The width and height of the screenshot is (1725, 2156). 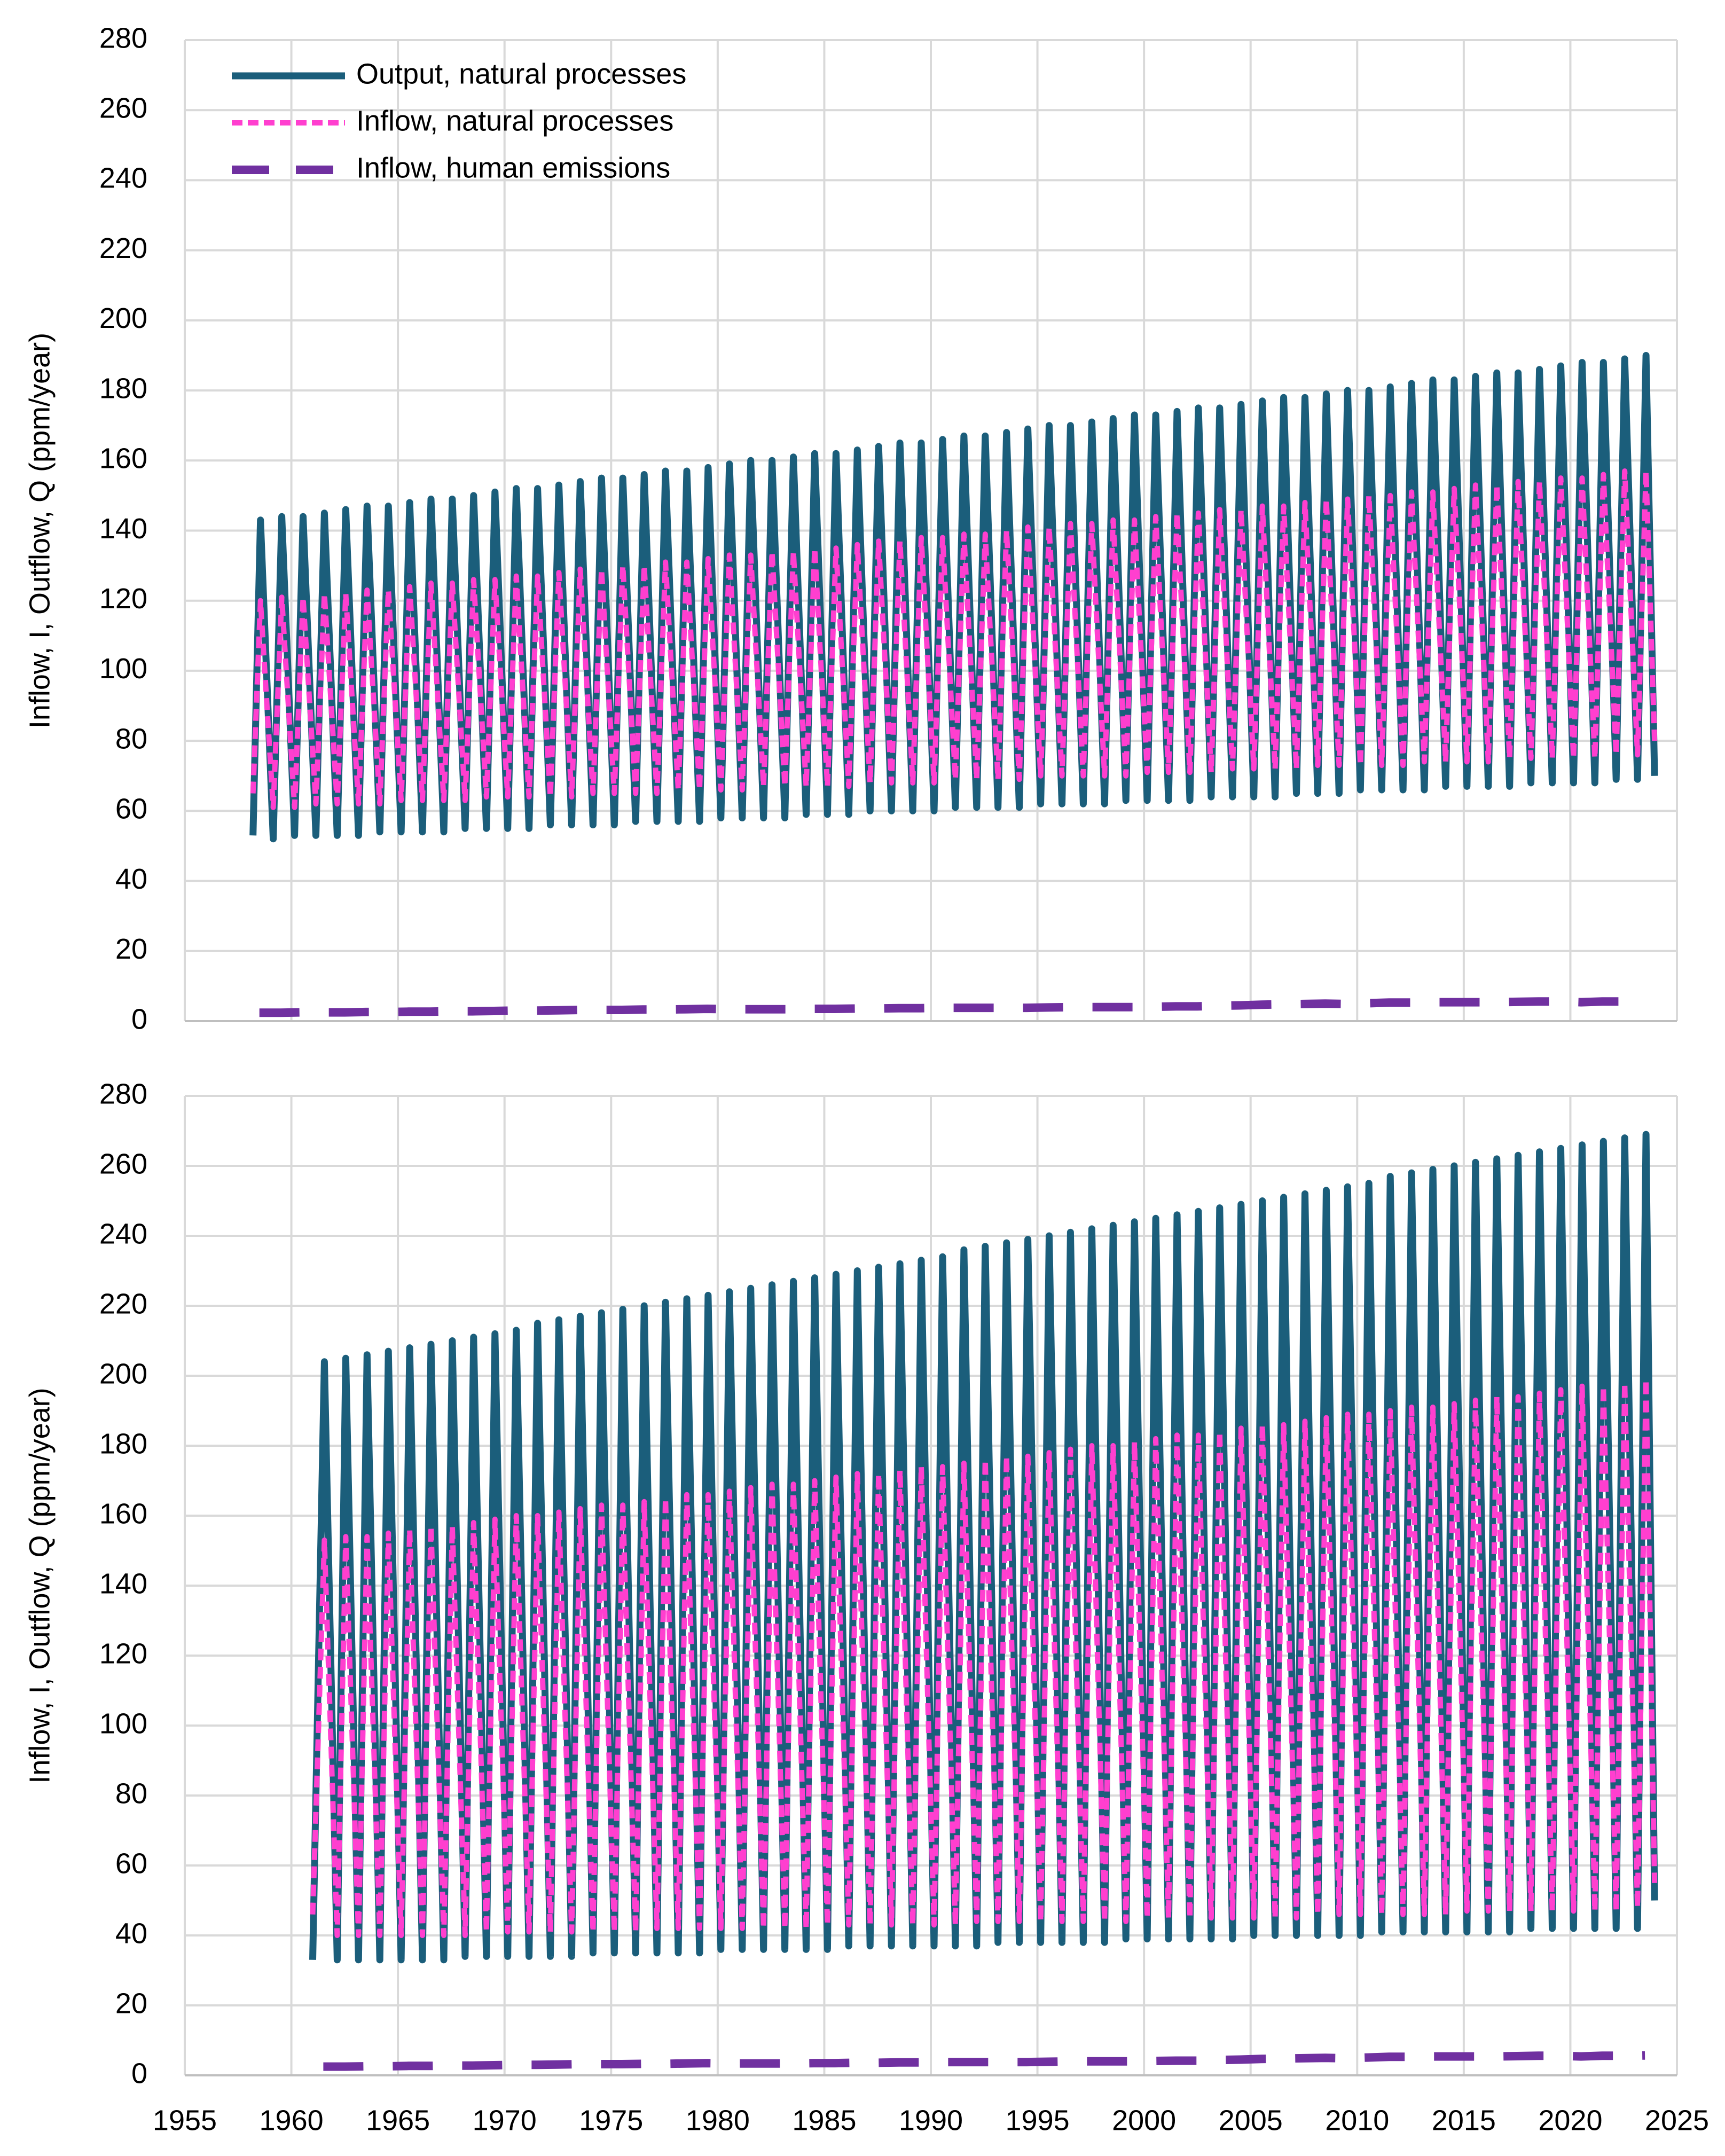 What do you see at coordinates (931, 2120) in the screenshot?
I see `x-tick-label: 1990` at bounding box center [931, 2120].